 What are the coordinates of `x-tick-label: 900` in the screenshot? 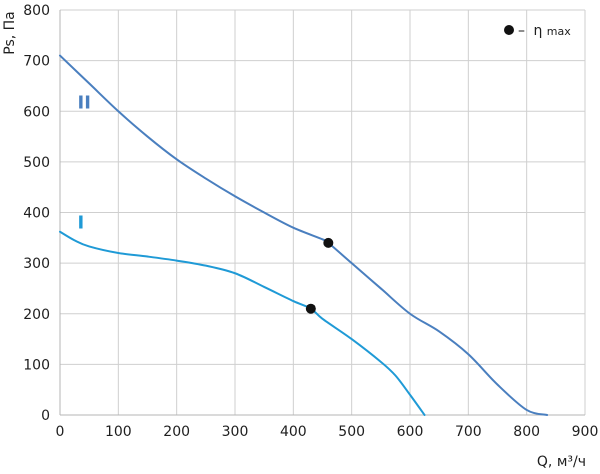 It's located at (585, 432).